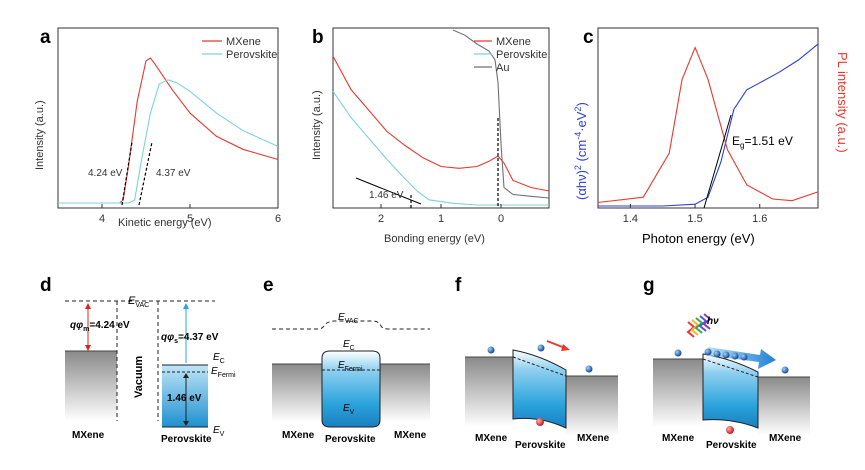 The height and width of the screenshot is (470, 865). Describe the element at coordinates (139, 377) in the screenshot. I see `vacuum-label-d: Vacuum` at that location.